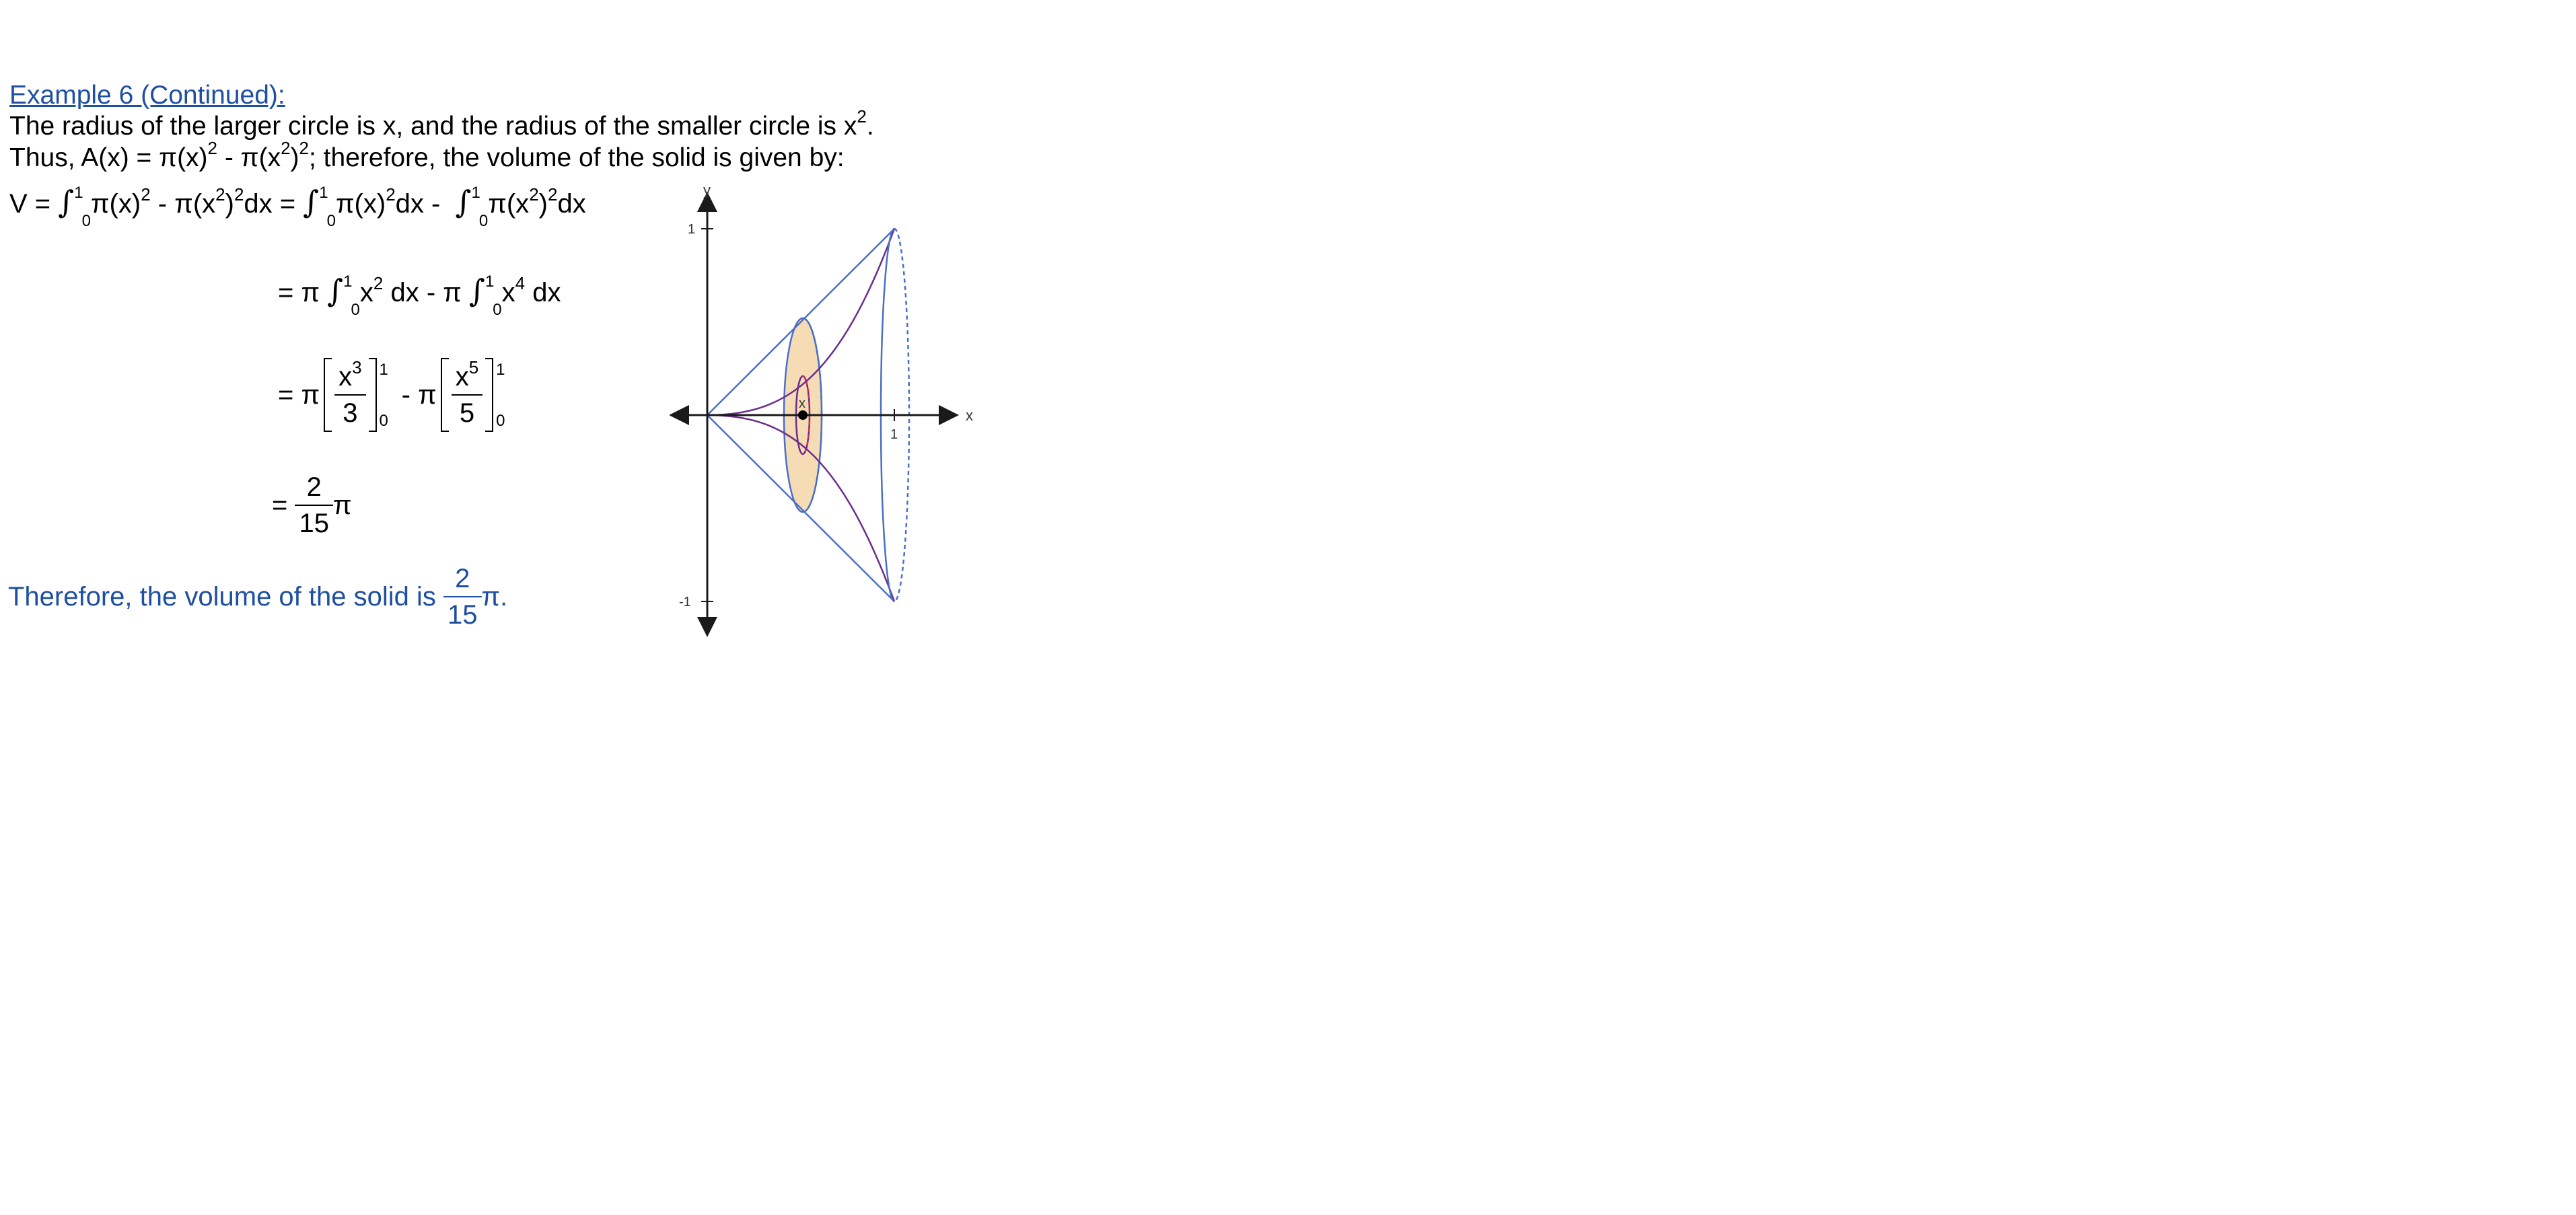 The width and height of the screenshot is (2576, 1215). What do you see at coordinates (303, 292) in the screenshot?
I see `eq2-part: = π` at bounding box center [303, 292].